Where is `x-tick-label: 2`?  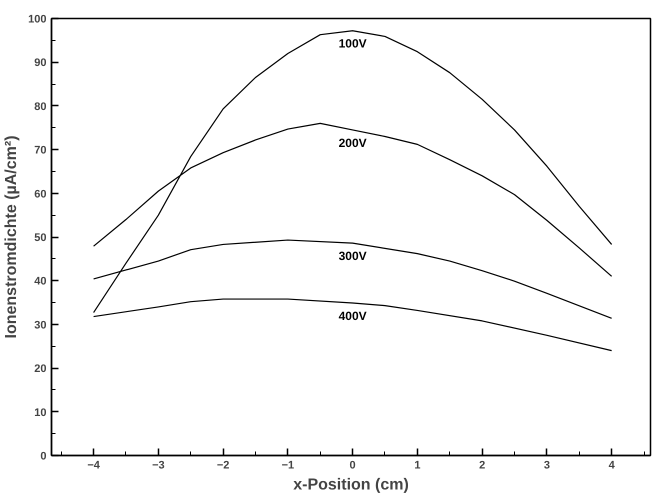
x-tick-label: 2 is located at coordinates (482, 466).